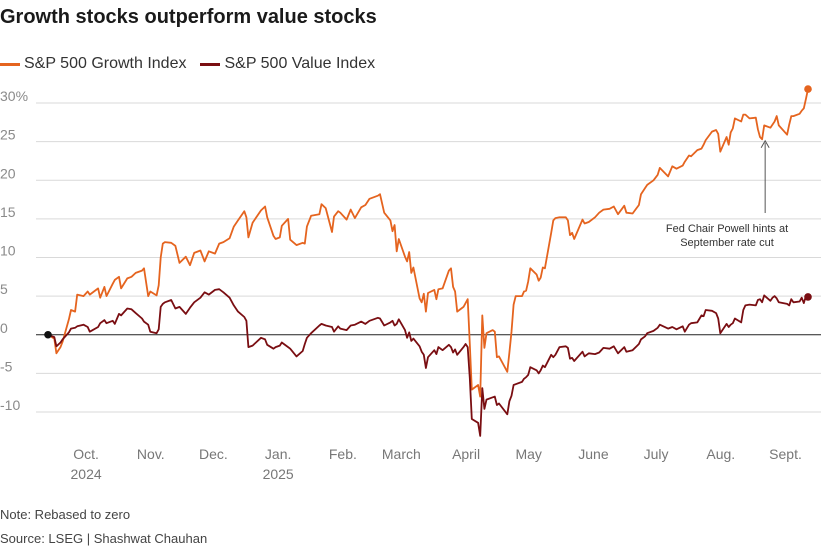 The width and height of the screenshot is (821, 548). Describe the element at coordinates (8, 135) in the screenshot. I see `y-tick-label: 25` at that location.